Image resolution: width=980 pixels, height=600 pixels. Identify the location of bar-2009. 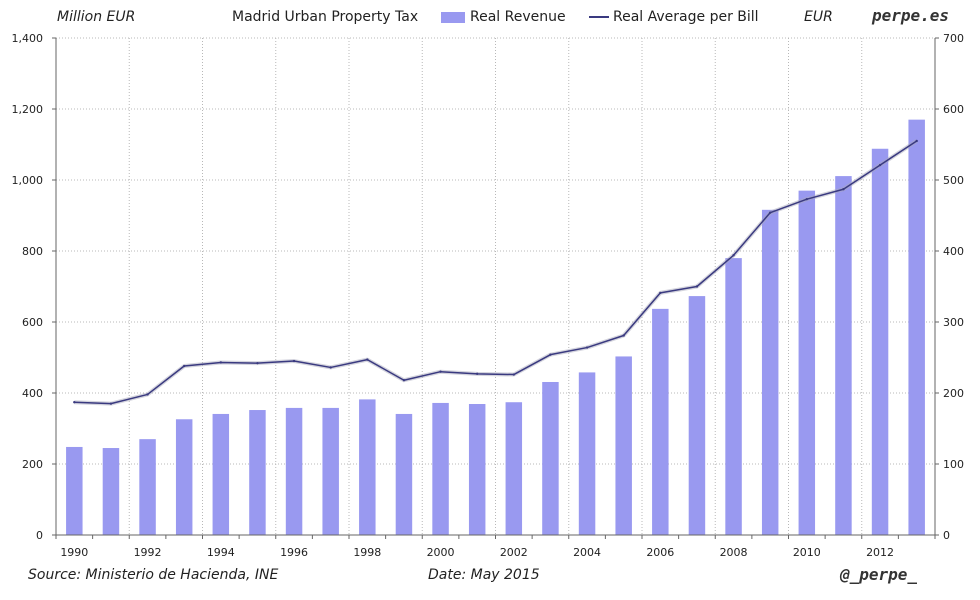
(770, 372).